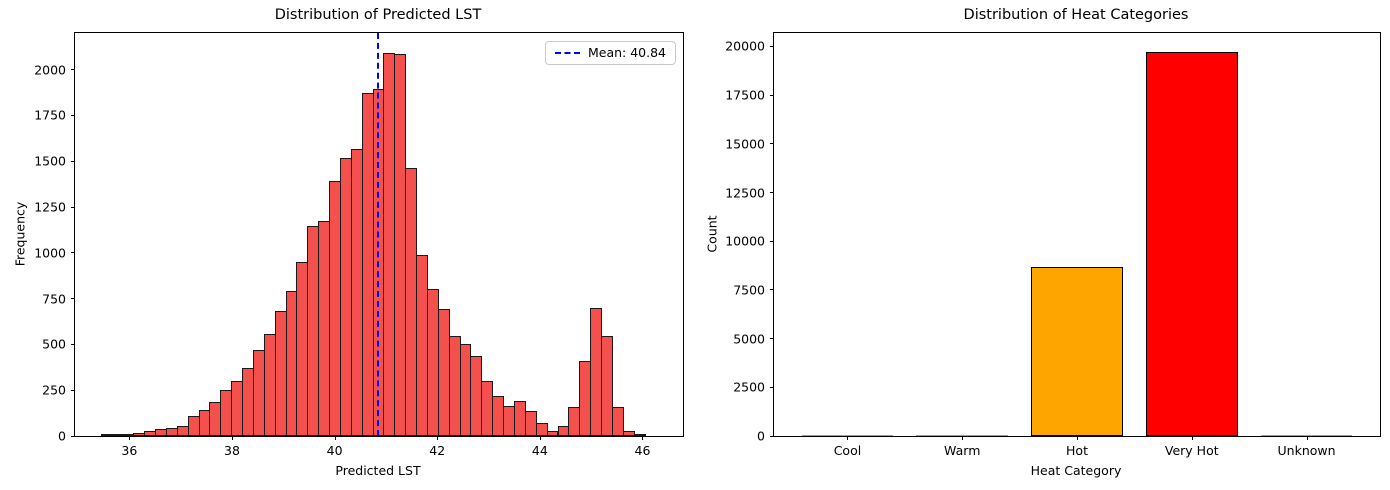  What do you see at coordinates (129, 450) in the screenshot?
I see `x-tick-label: 36` at bounding box center [129, 450].